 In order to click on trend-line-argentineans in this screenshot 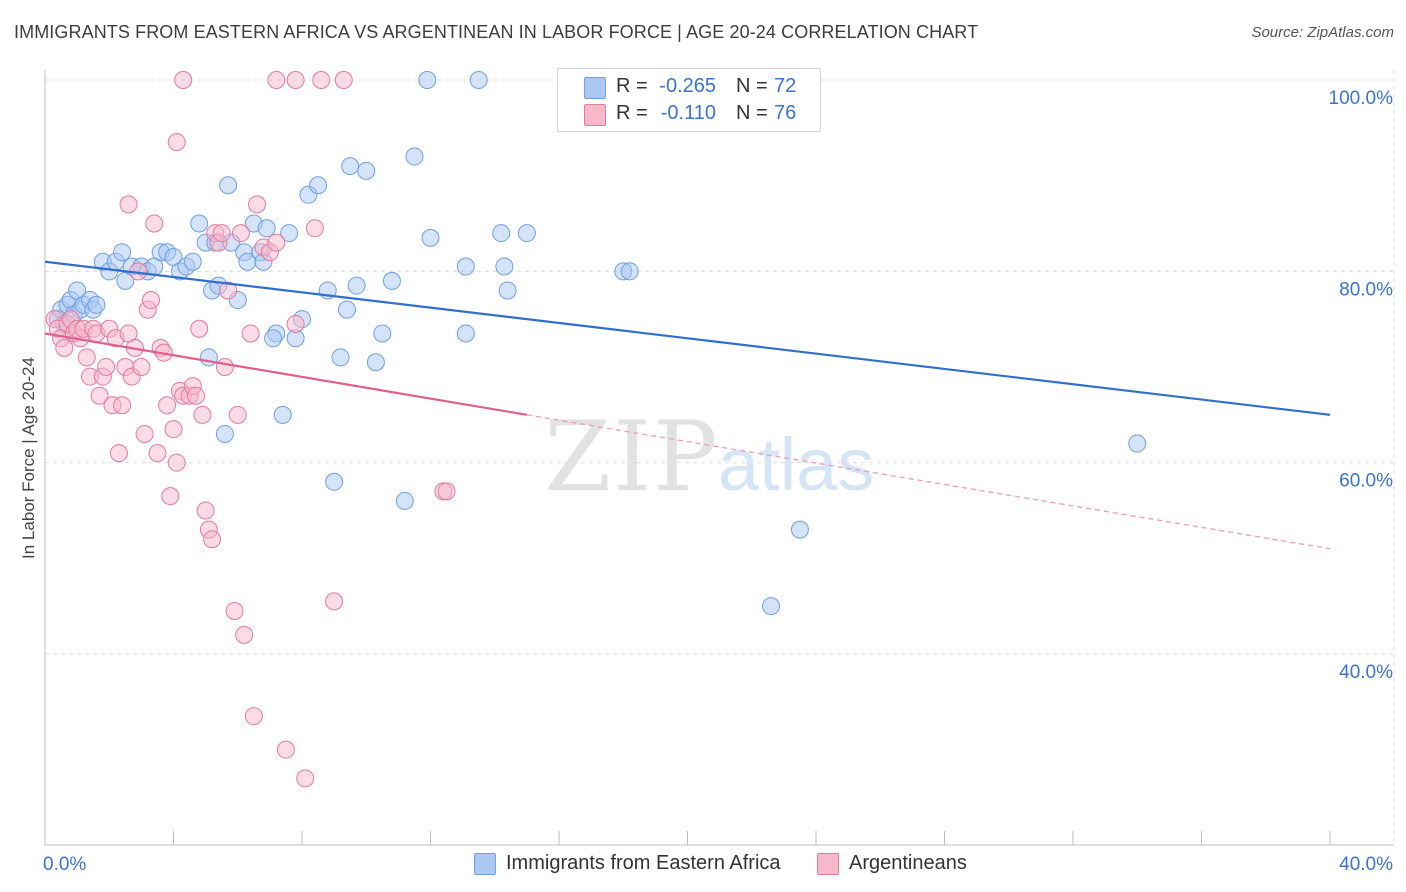, I will do `click(286, 374)`.